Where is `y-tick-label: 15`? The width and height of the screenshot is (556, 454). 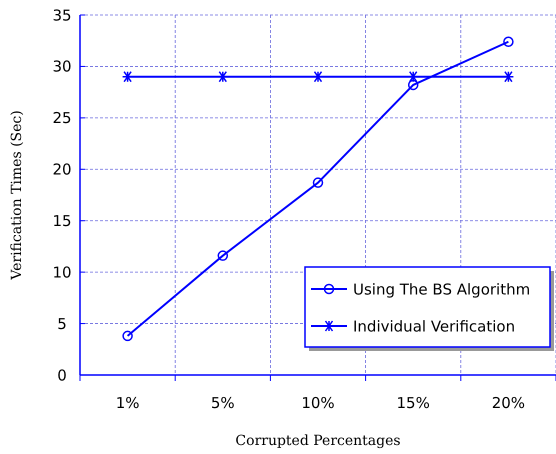
y-tick-label: 15 is located at coordinates (62, 221).